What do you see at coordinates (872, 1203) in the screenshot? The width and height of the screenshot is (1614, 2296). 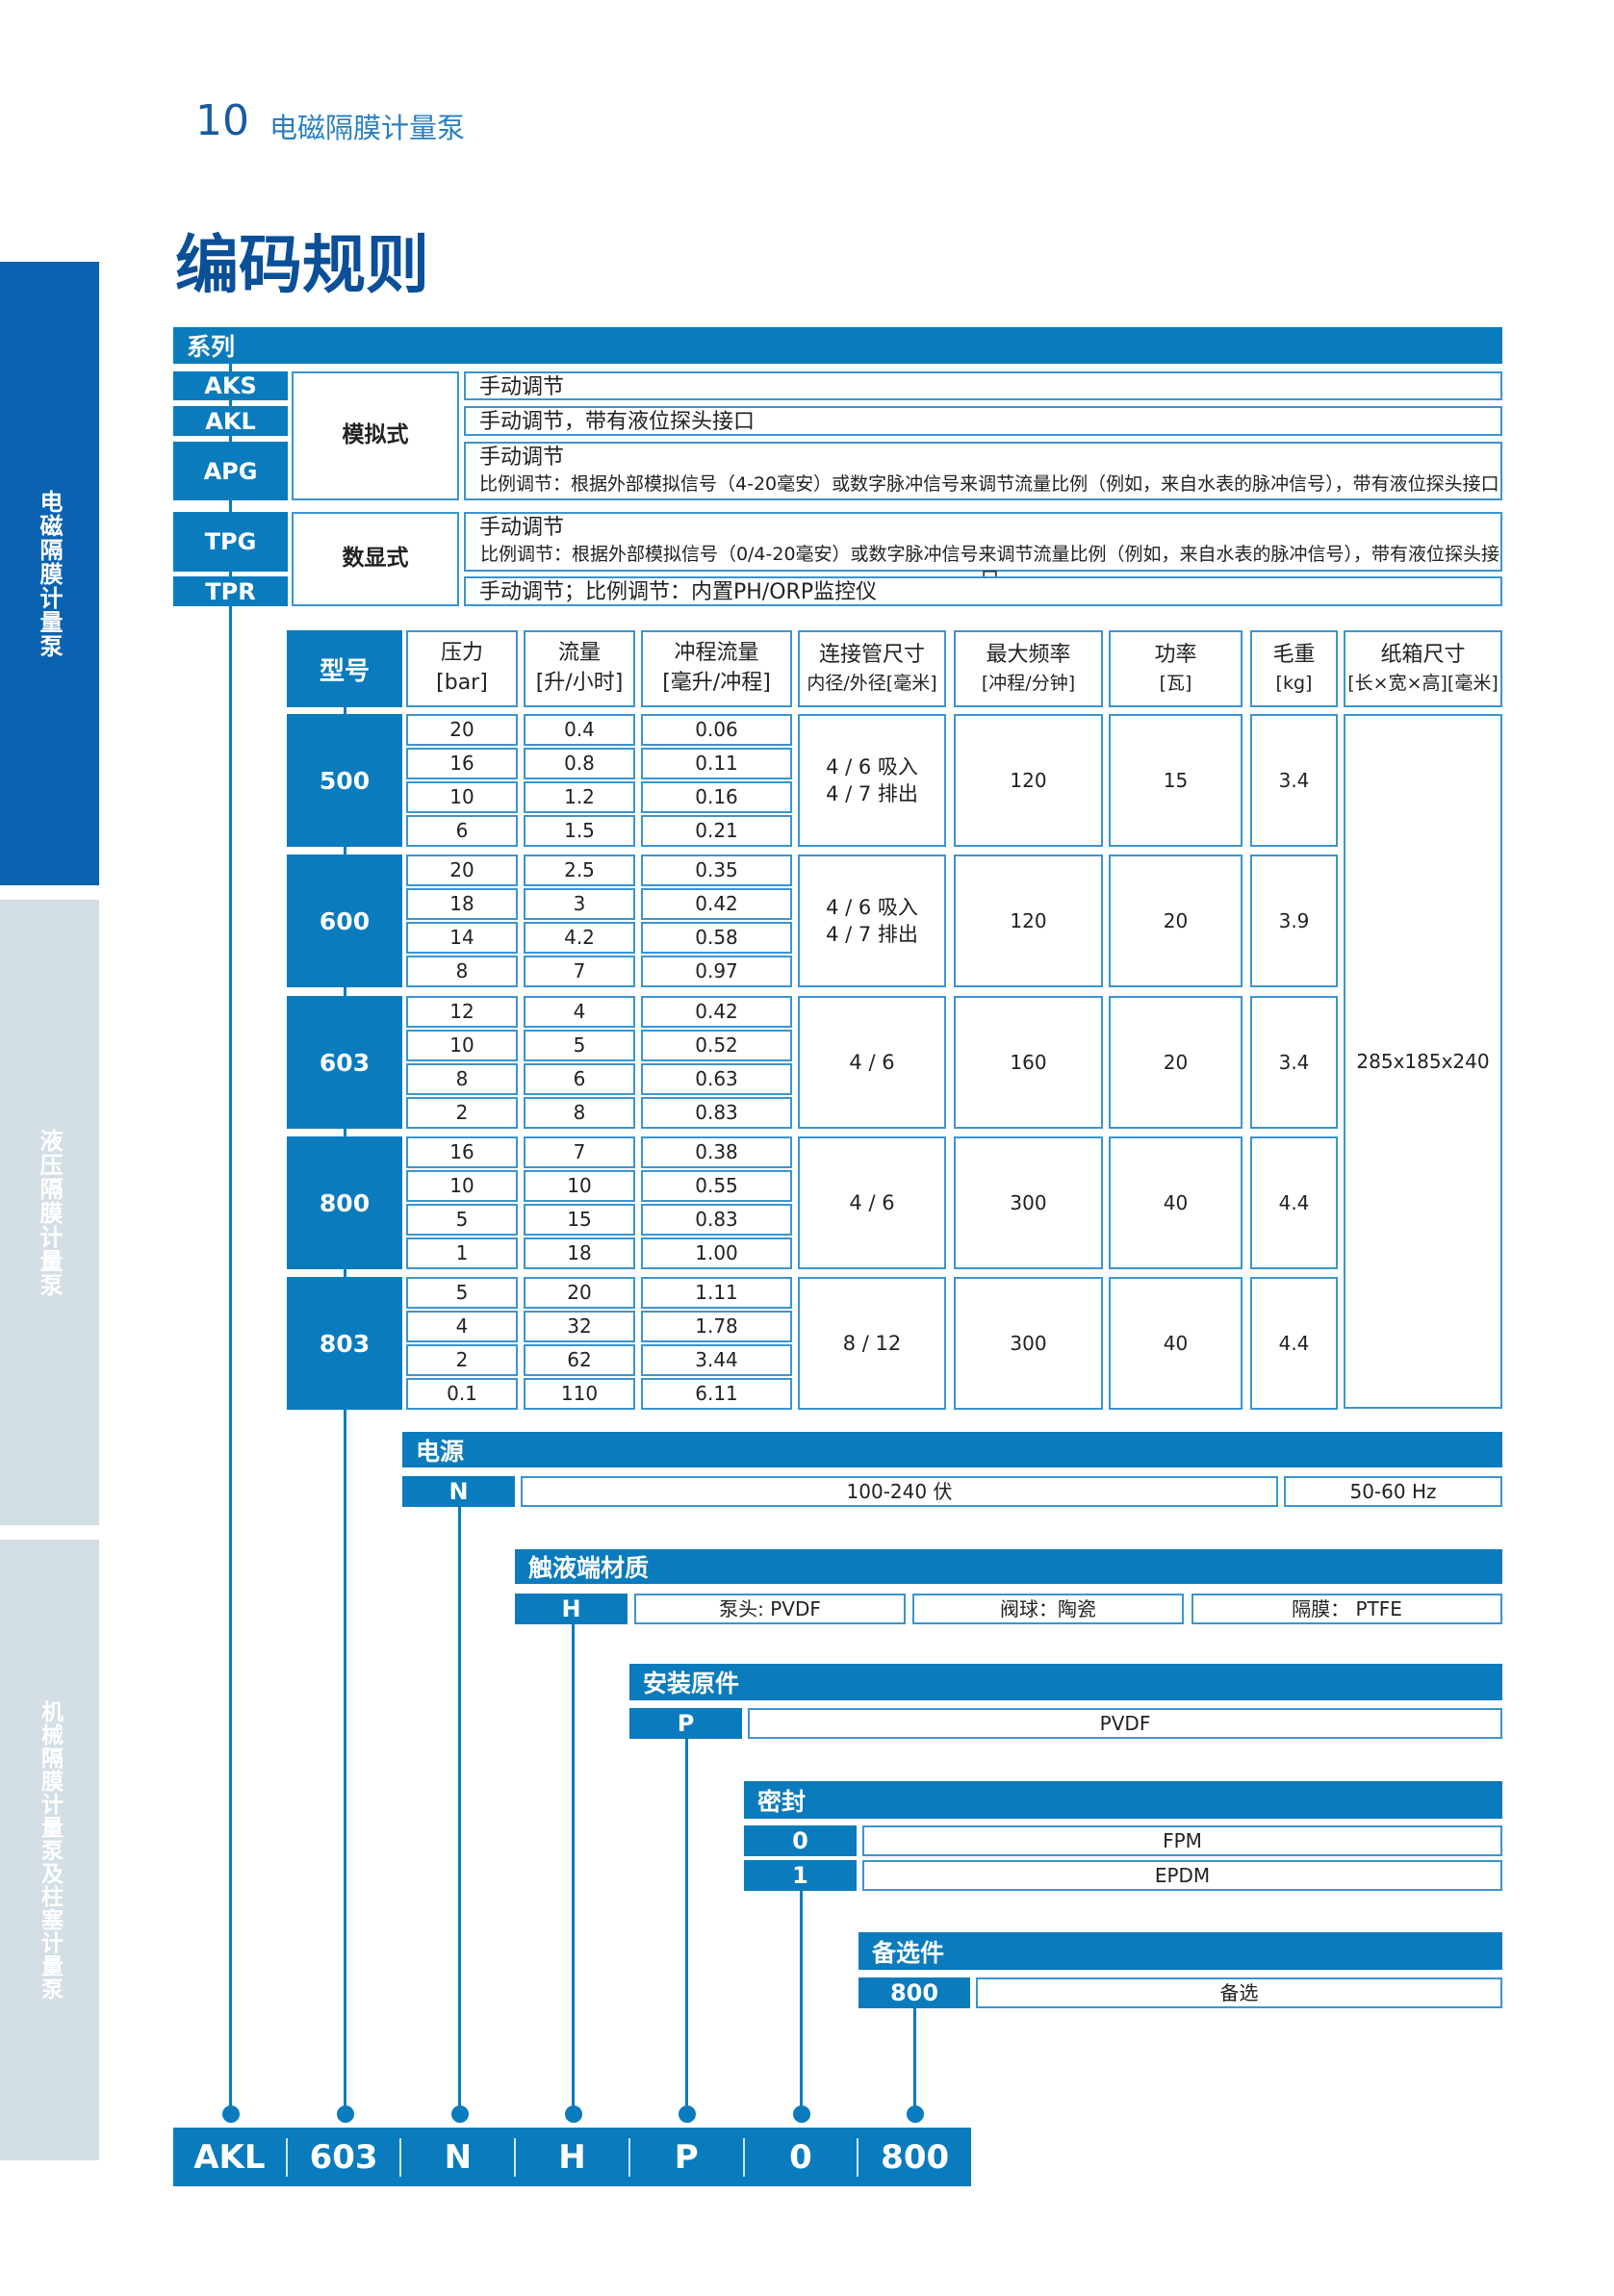 I see `connection-size: 4 / 6` at bounding box center [872, 1203].